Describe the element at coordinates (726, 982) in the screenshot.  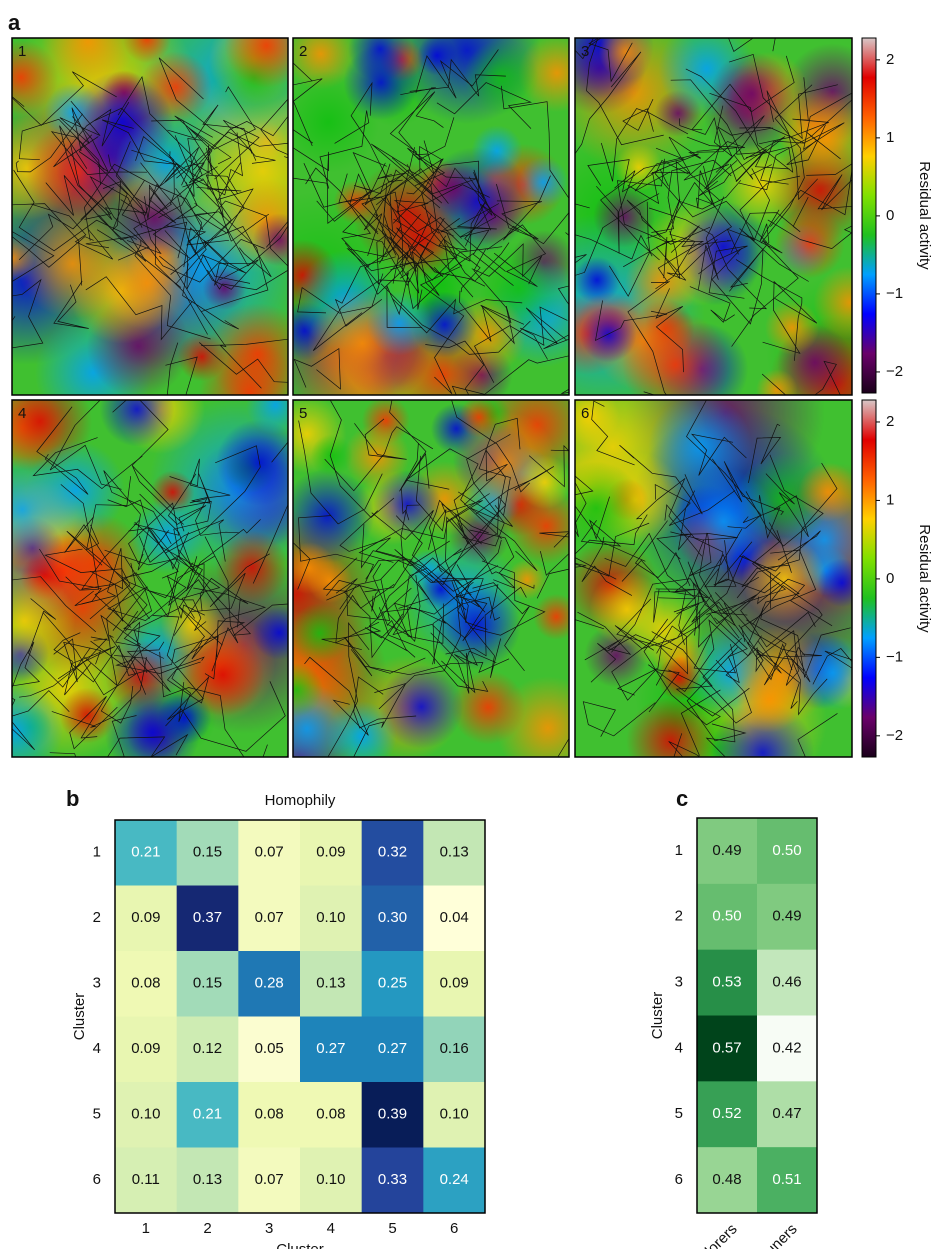
I see `cell-label: 0.53` at that location.